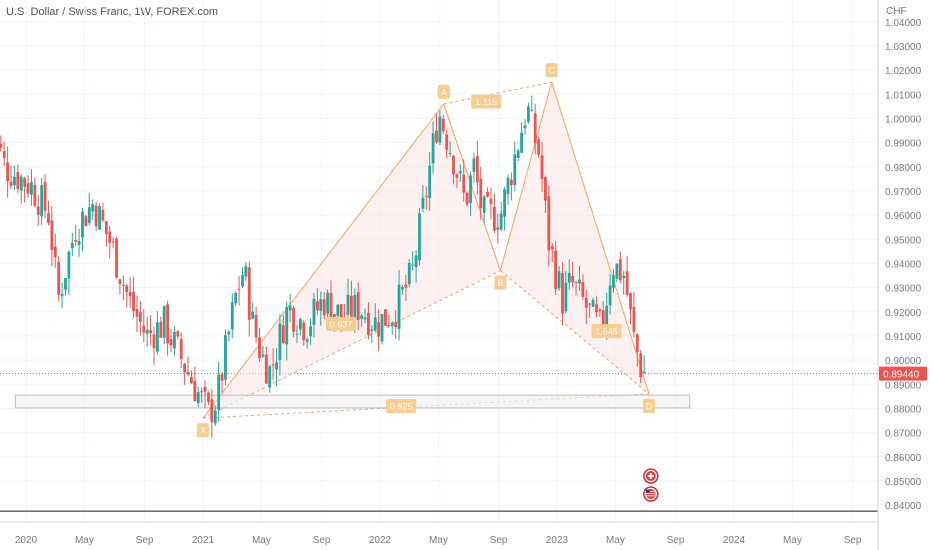  I want to click on us-flag-icon, so click(651, 494).